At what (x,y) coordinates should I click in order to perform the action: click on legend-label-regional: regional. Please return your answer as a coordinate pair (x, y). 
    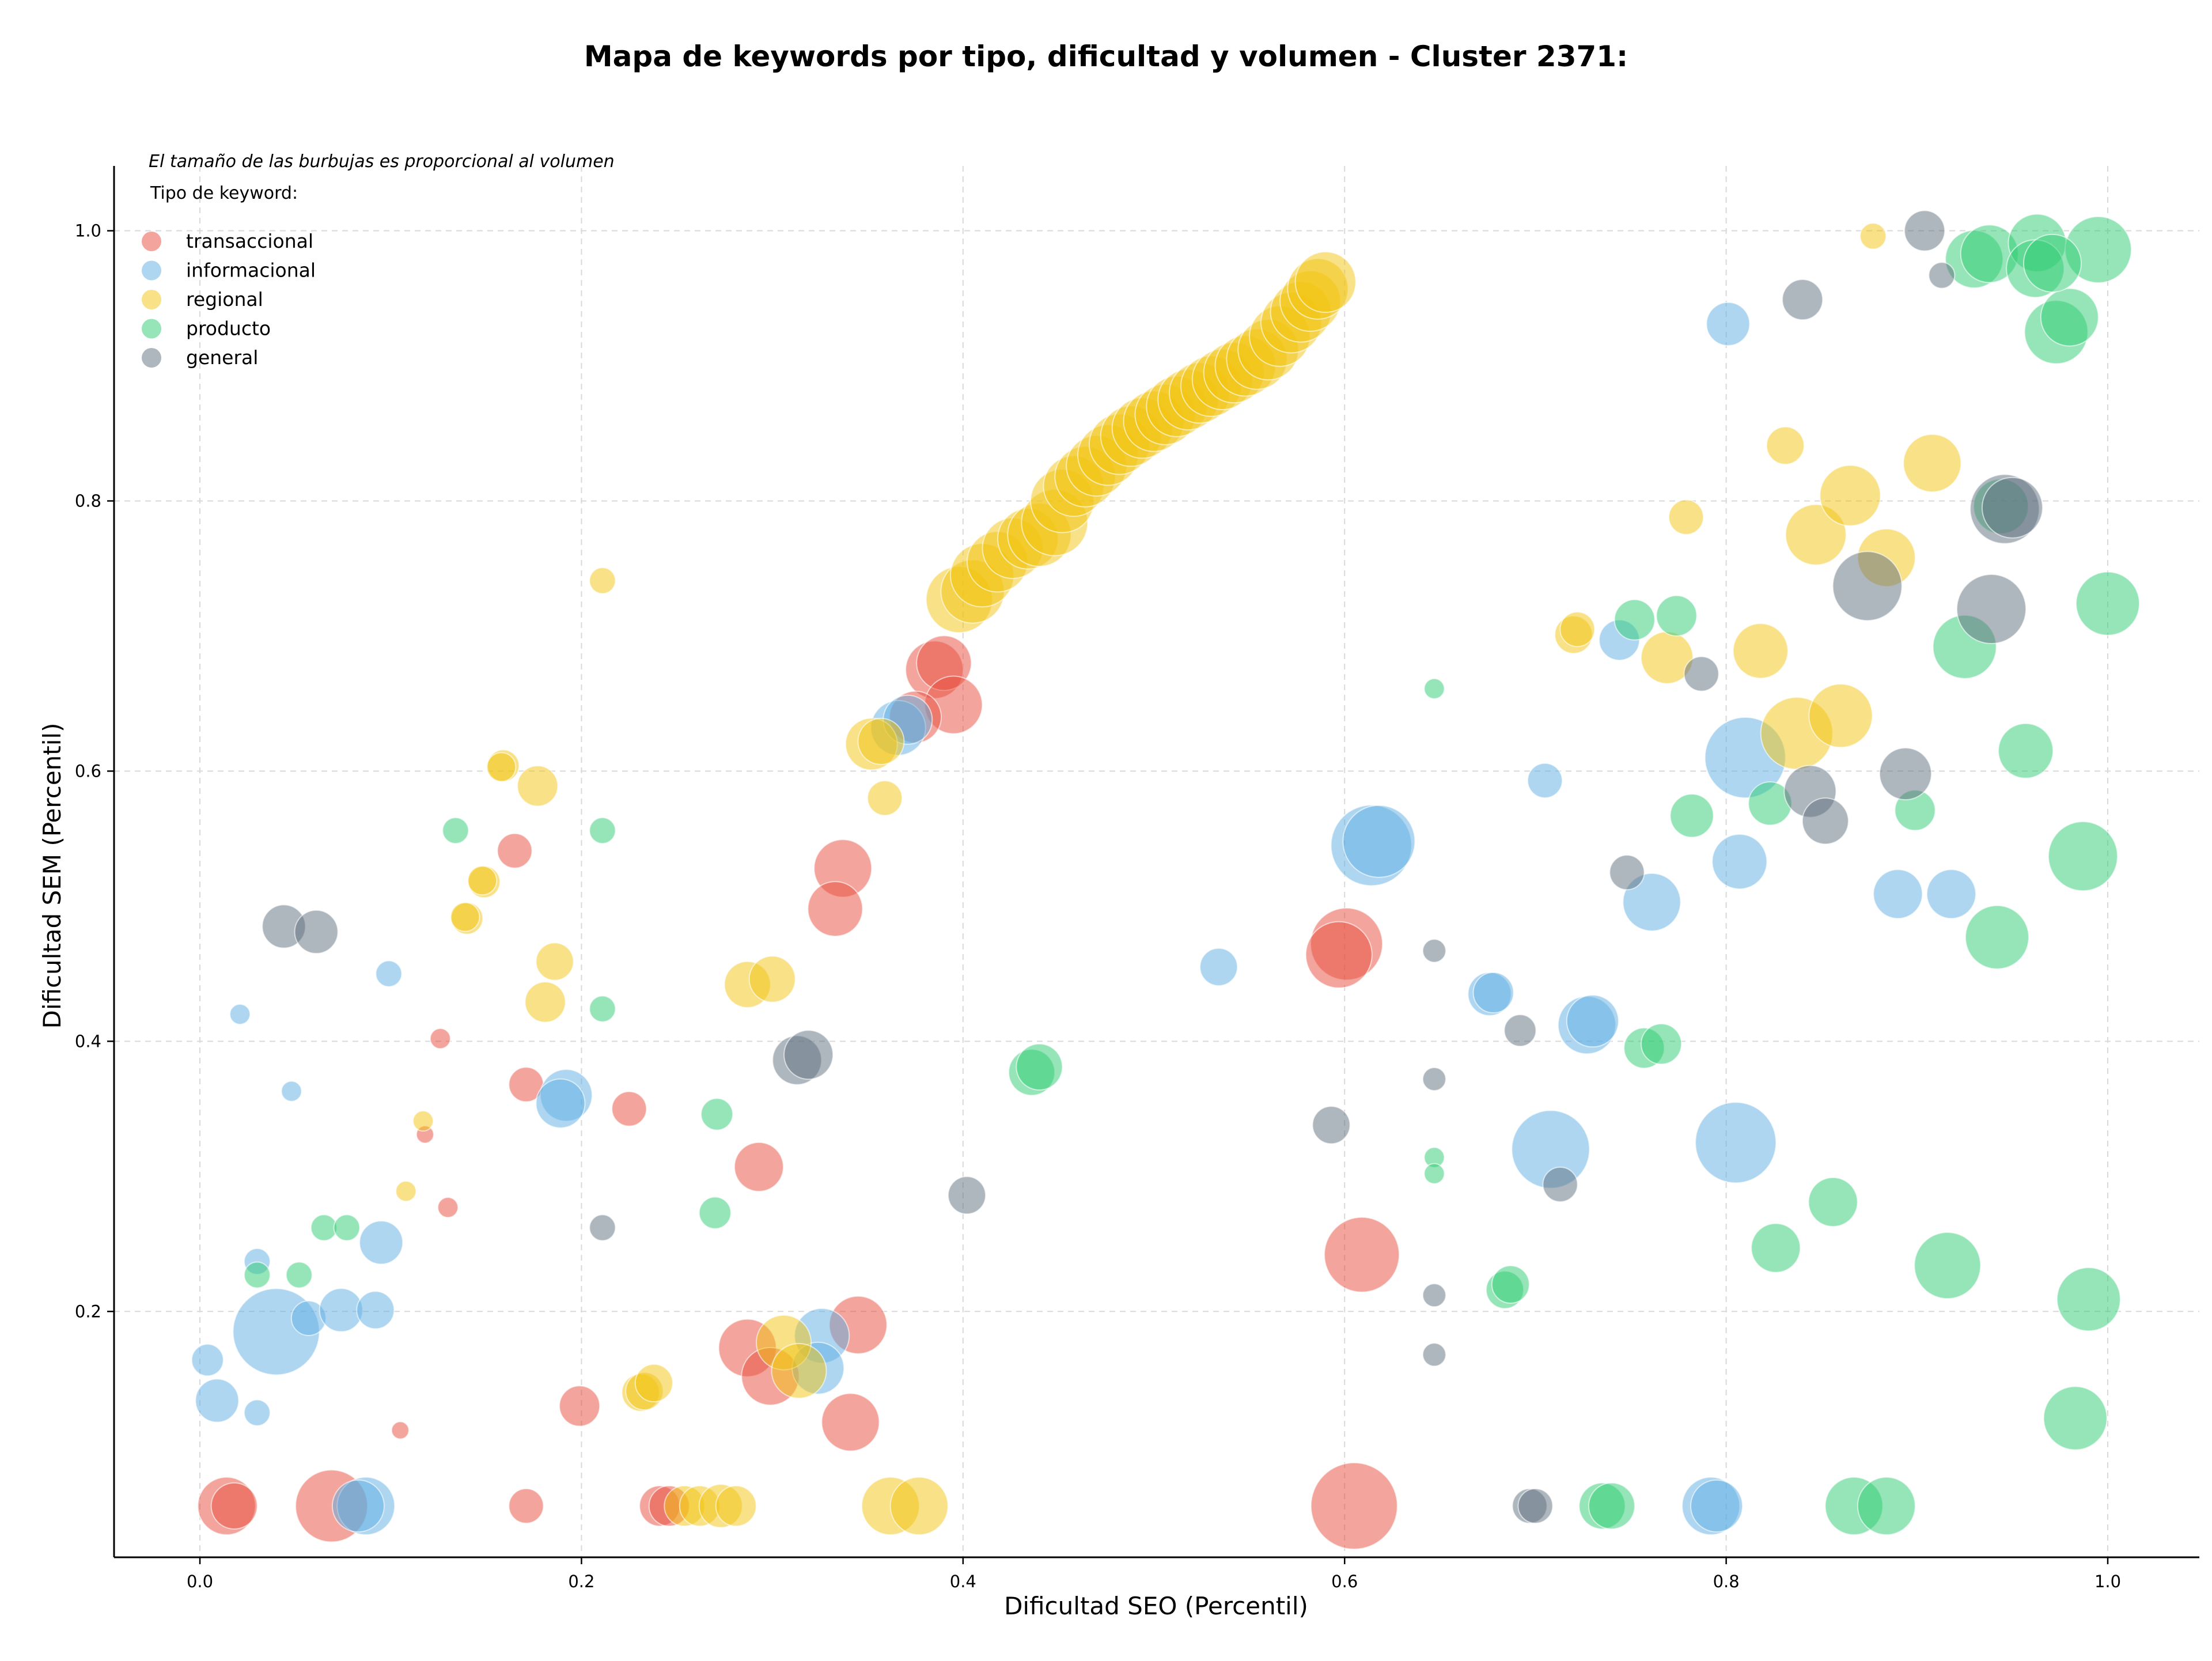
    Looking at the image, I should click on (224, 299).